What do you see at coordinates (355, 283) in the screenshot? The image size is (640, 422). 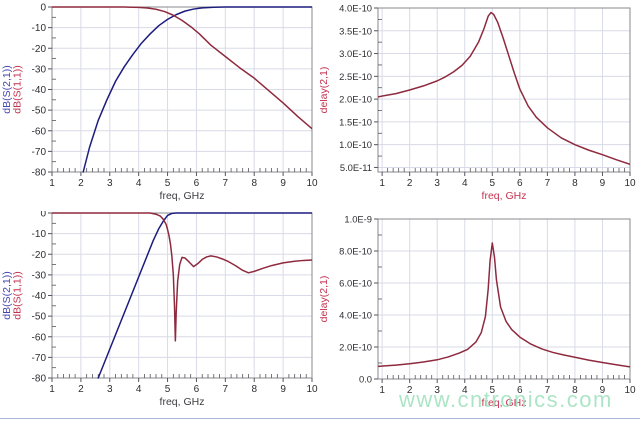 I see `y-tick-label: 6.0E-10` at bounding box center [355, 283].